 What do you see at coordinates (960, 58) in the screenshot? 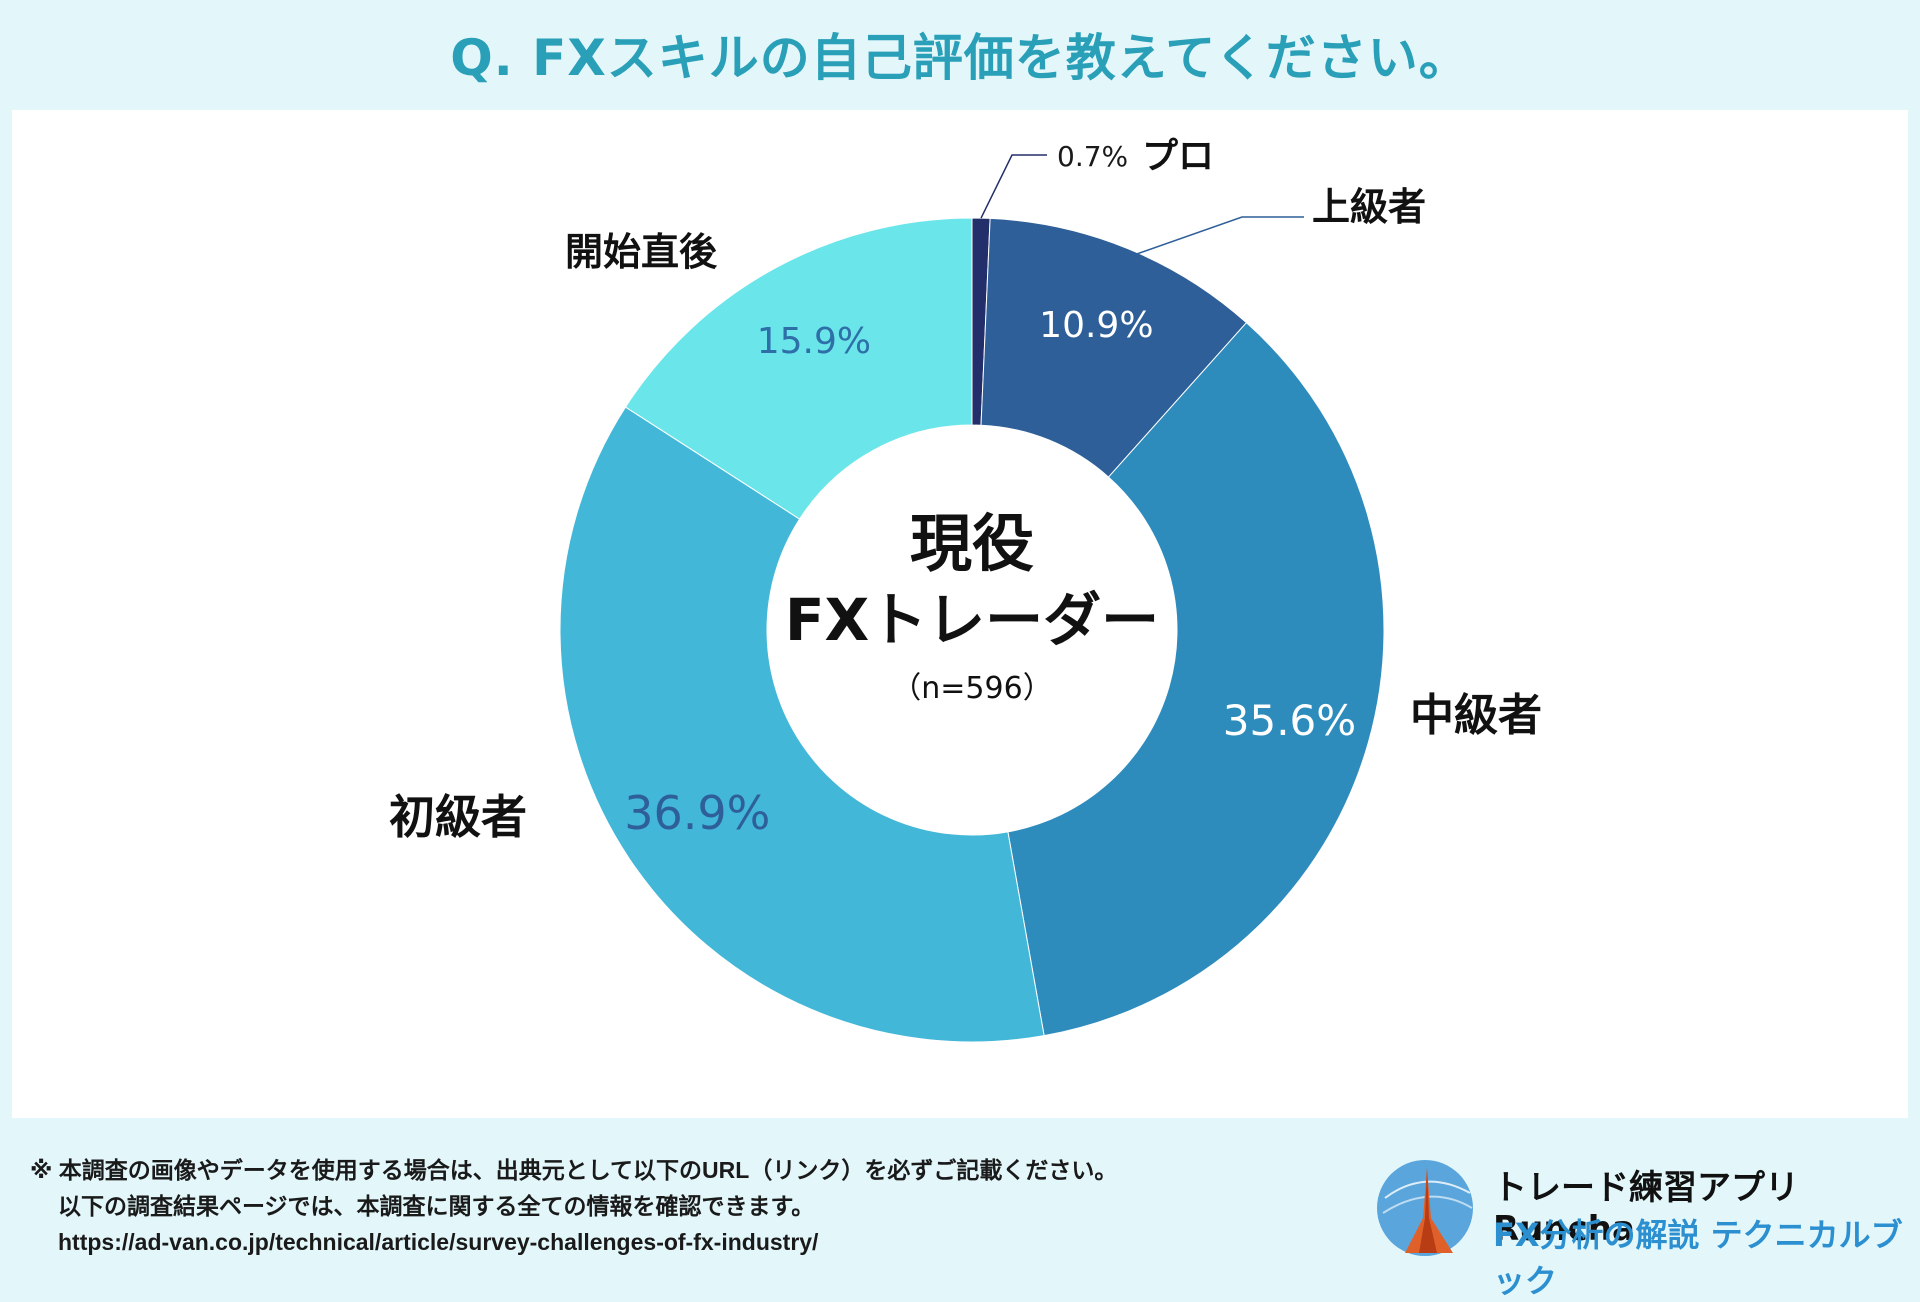
I see `page-title: Q. FXスキルの自己評価を教えてください。` at bounding box center [960, 58].